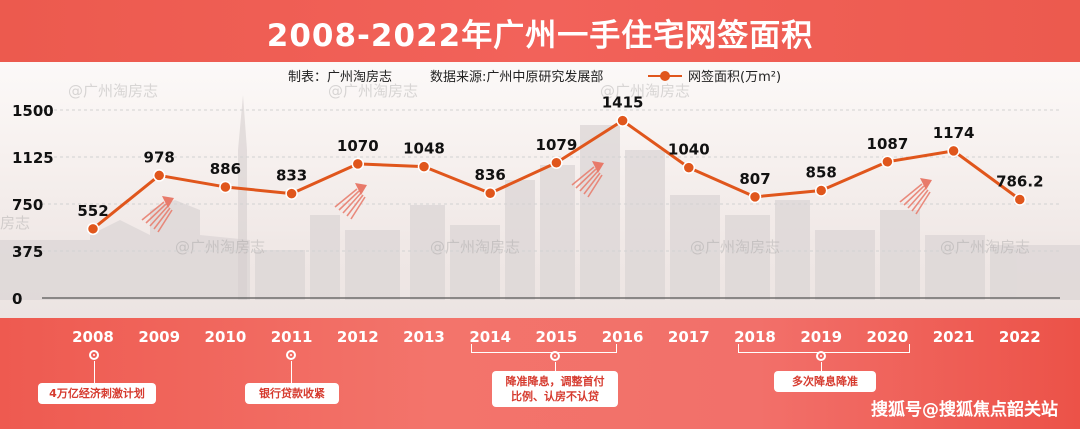  What do you see at coordinates (225, 169) in the screenshot?
I see `data-label: 886` at bounding box center [225, 169].